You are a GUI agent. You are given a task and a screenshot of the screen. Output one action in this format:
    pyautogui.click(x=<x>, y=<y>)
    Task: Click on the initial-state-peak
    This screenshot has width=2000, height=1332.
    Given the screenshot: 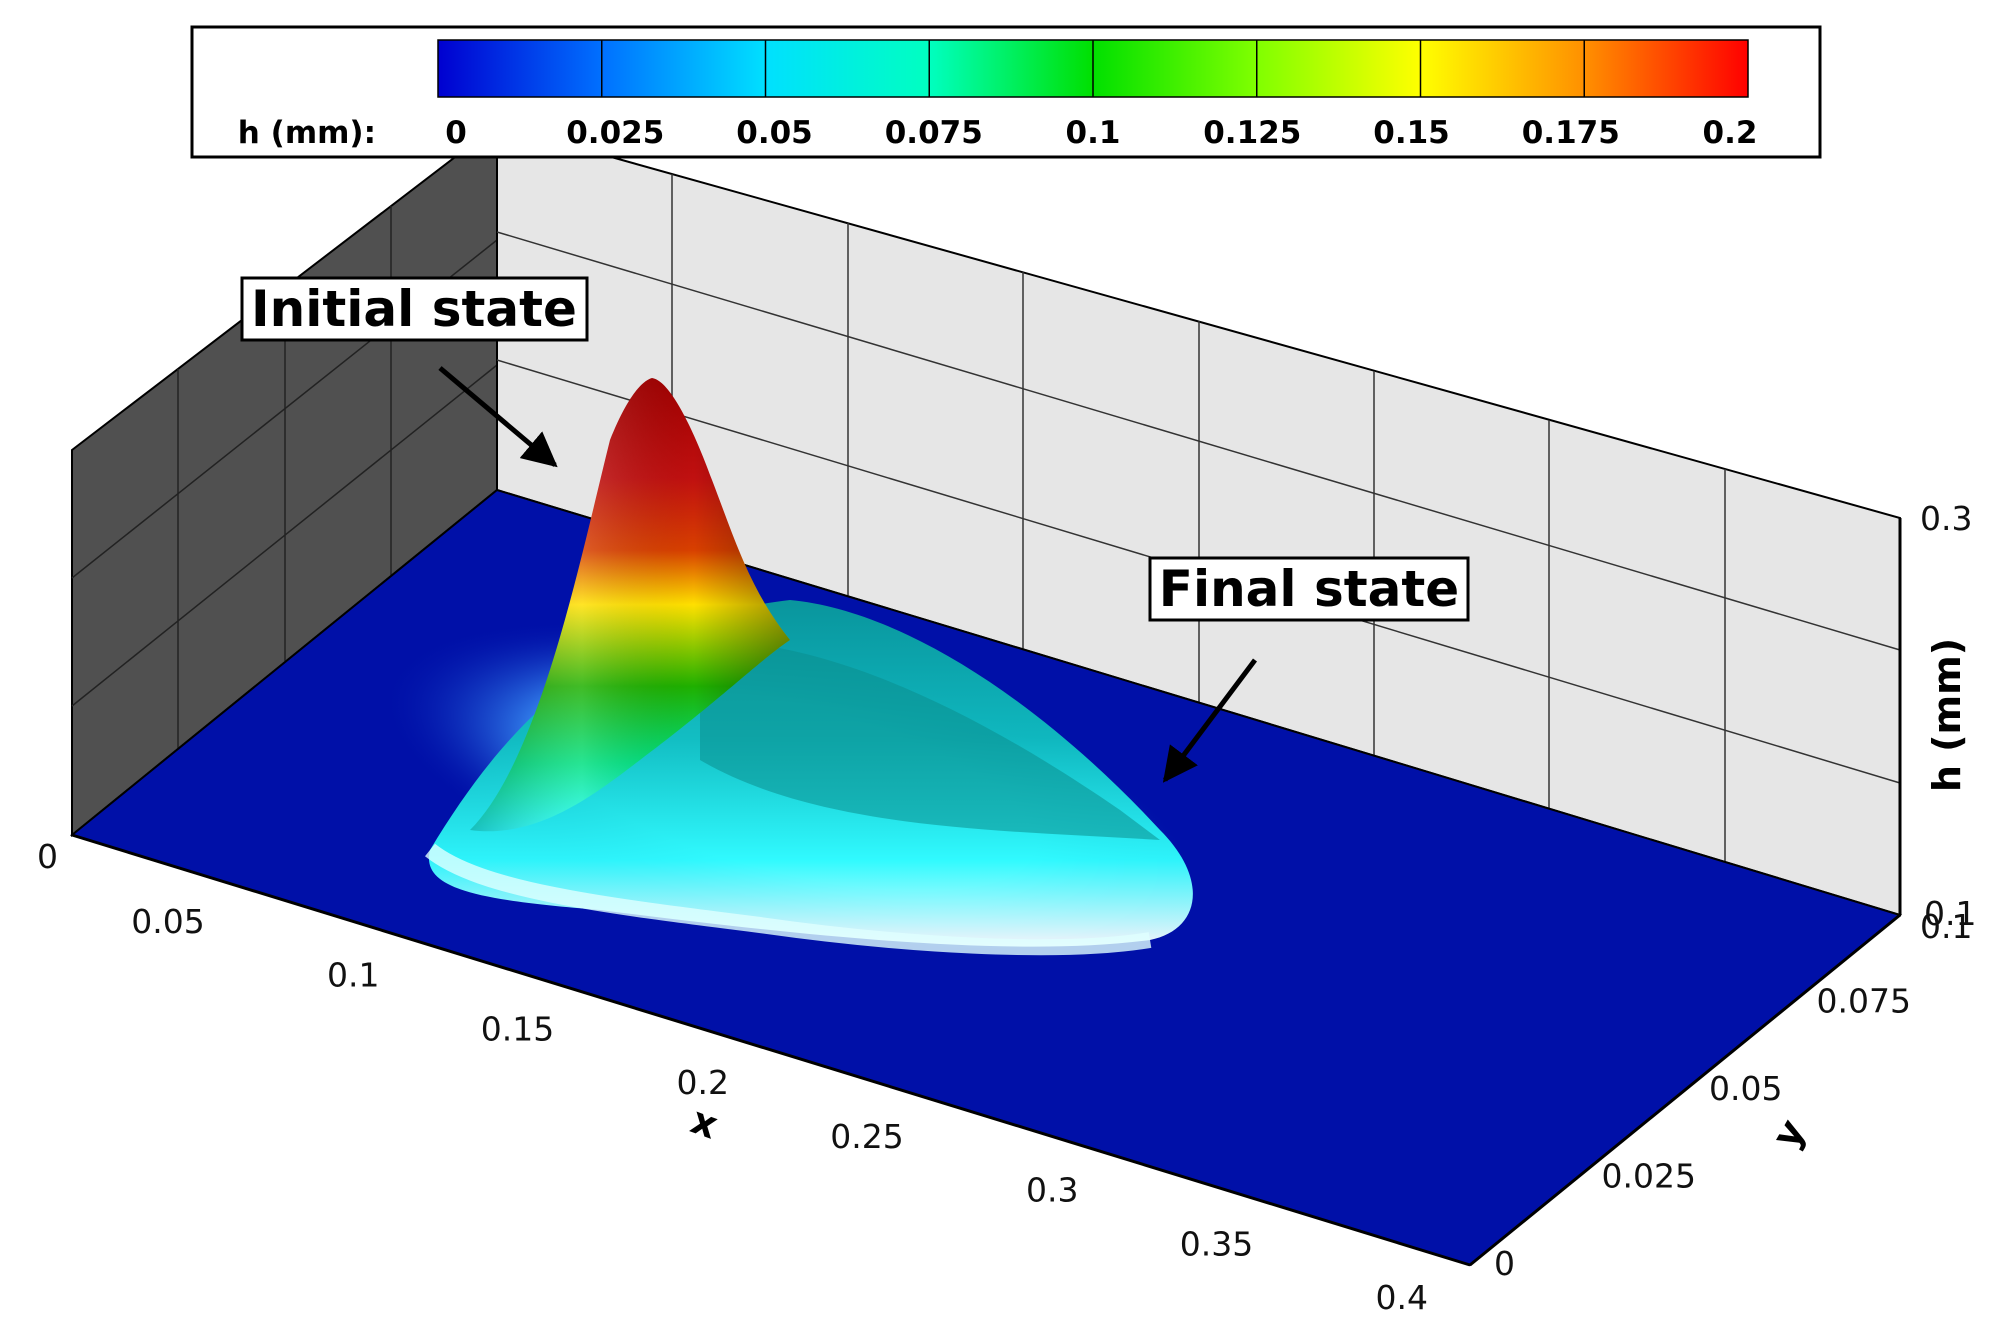 What is the action you would take?
    pyautogui.click(x=630, y=605)
    